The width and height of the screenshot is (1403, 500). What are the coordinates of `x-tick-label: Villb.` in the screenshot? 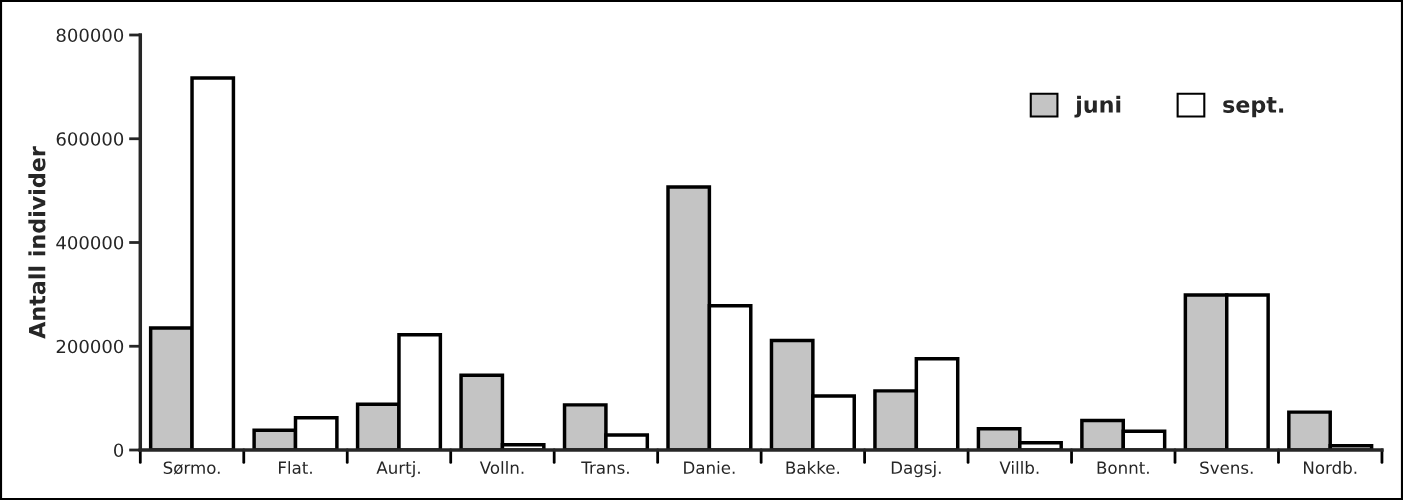 It's located at (1019, 468).